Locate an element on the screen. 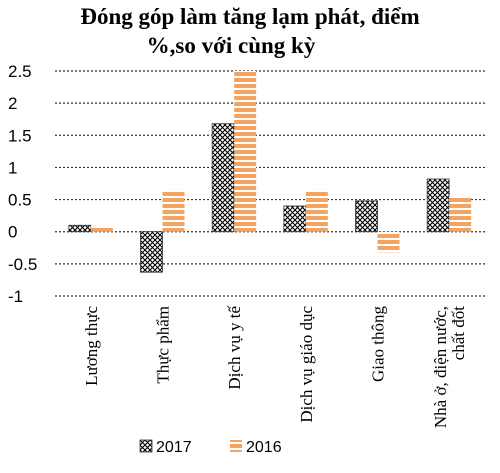 This screenshot has height=473, width=500. legend-swatch-2016 is located at coordinates (236, 446).